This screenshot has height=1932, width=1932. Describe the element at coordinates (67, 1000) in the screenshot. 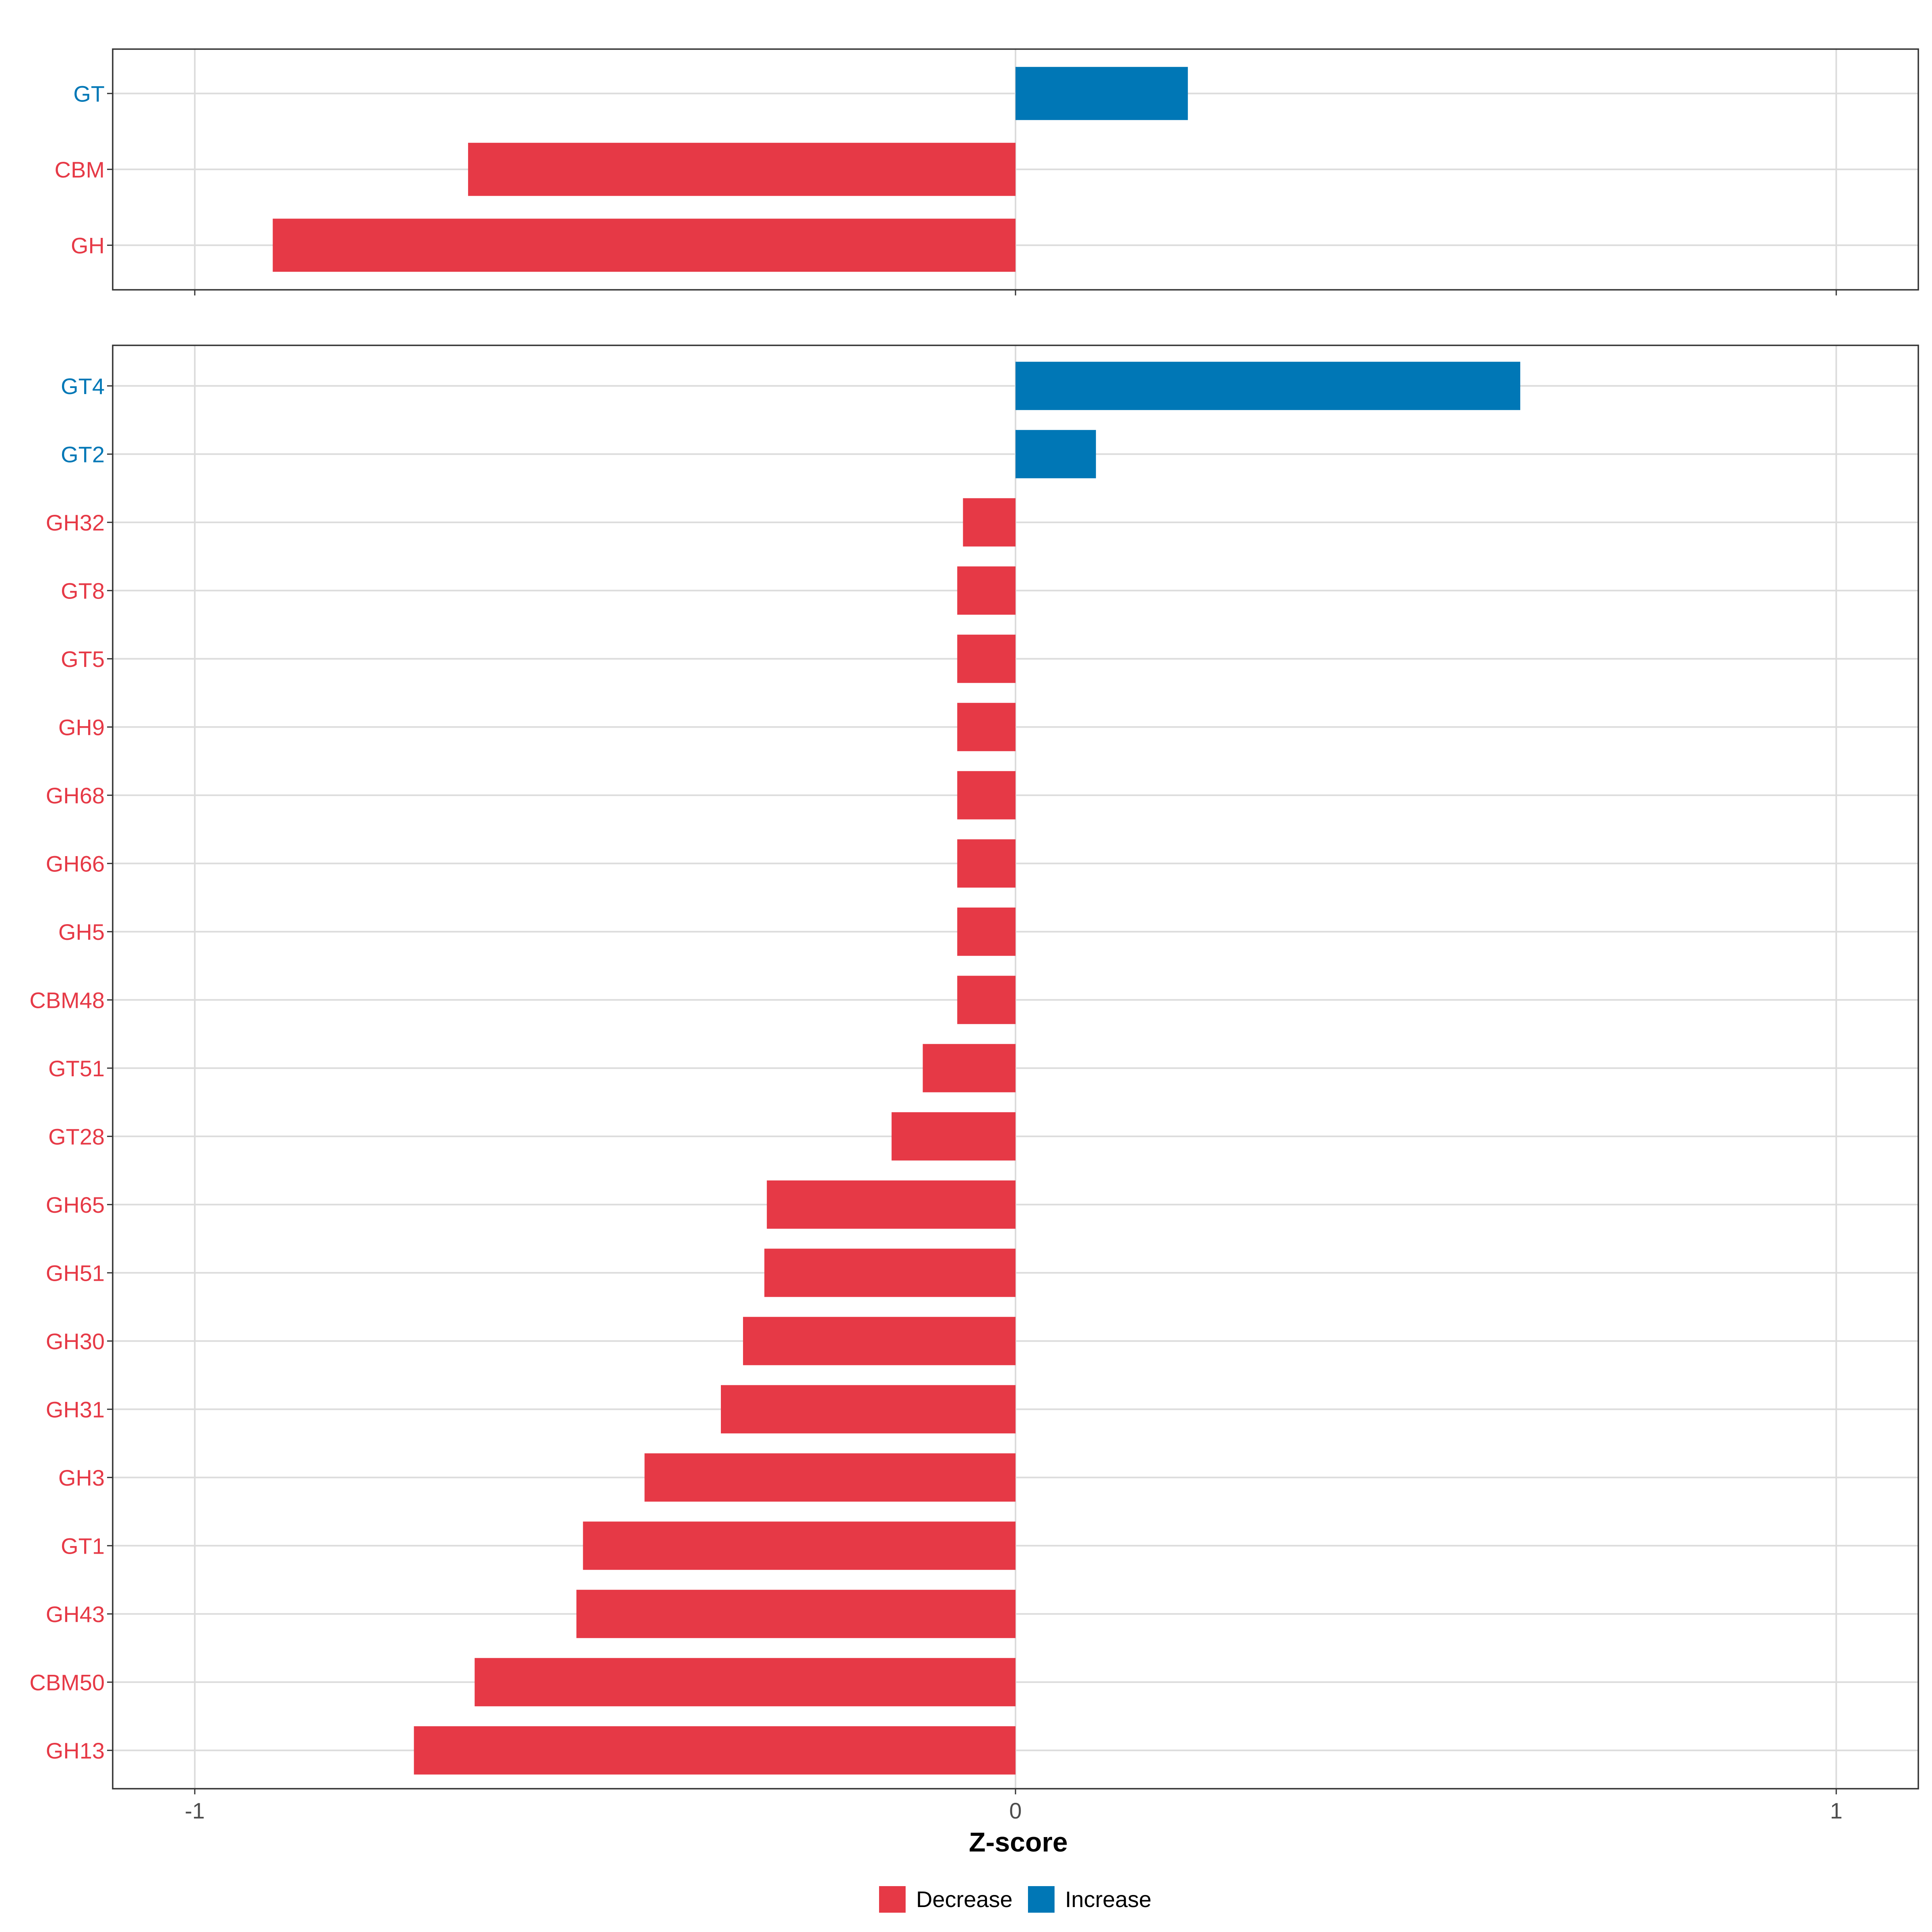

I see `category-label: CBM48` at that location.